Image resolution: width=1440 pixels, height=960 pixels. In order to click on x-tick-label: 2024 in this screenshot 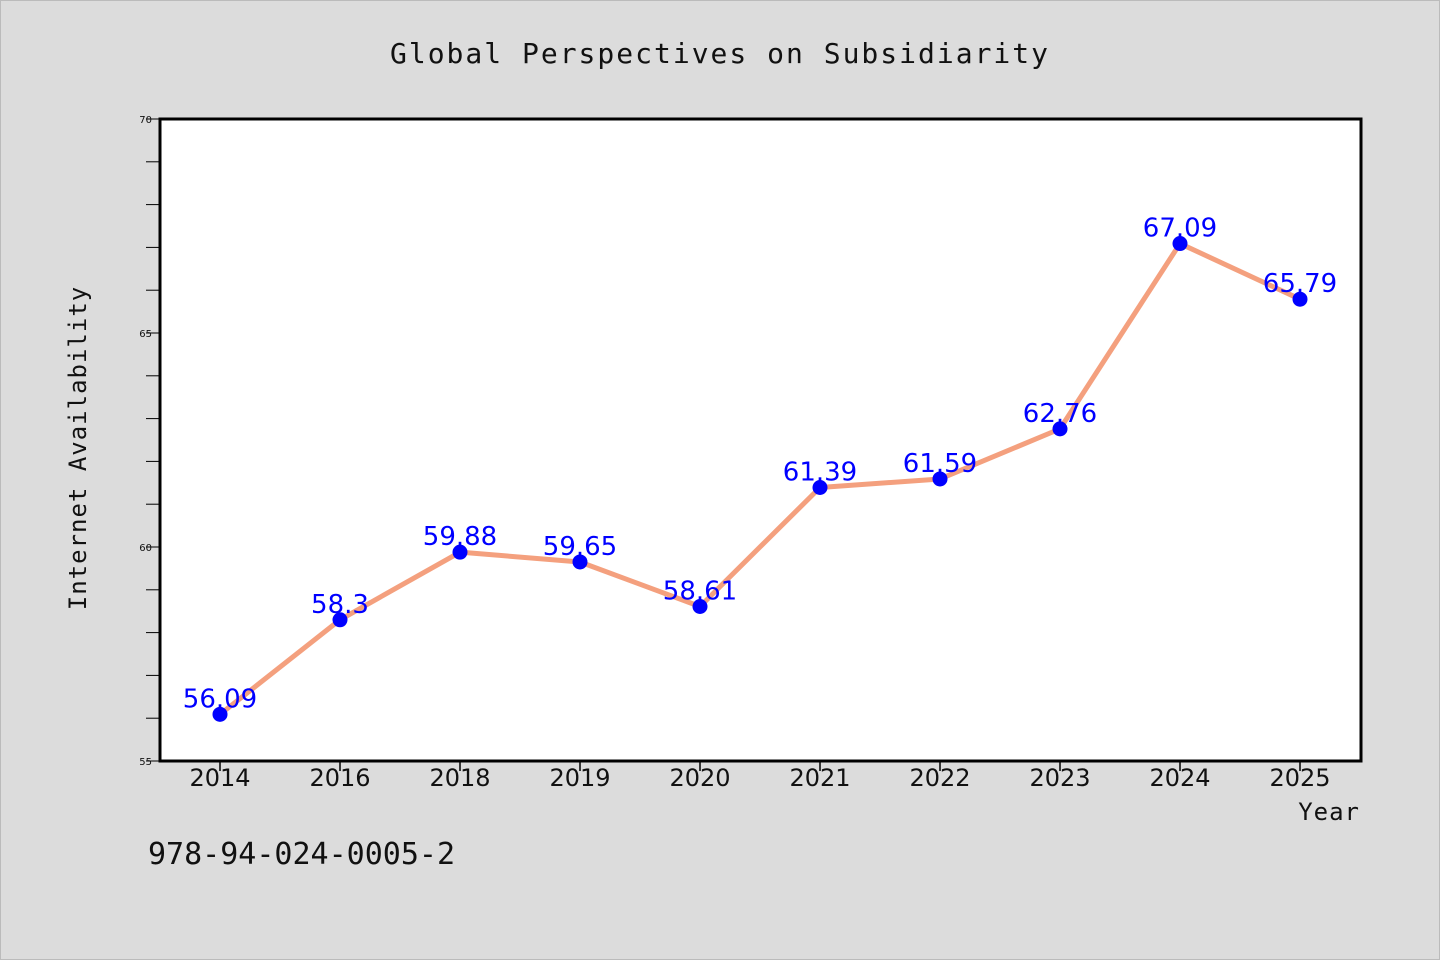, I will do `click(1179, 778)`.